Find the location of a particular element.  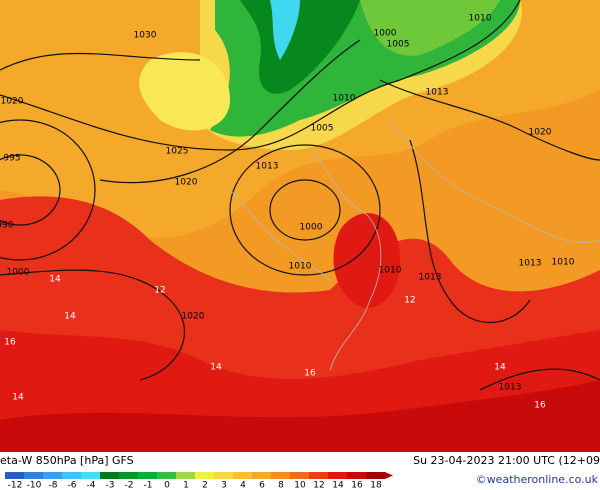

colorbar-label: -8 is located at coordinates (53, 485).